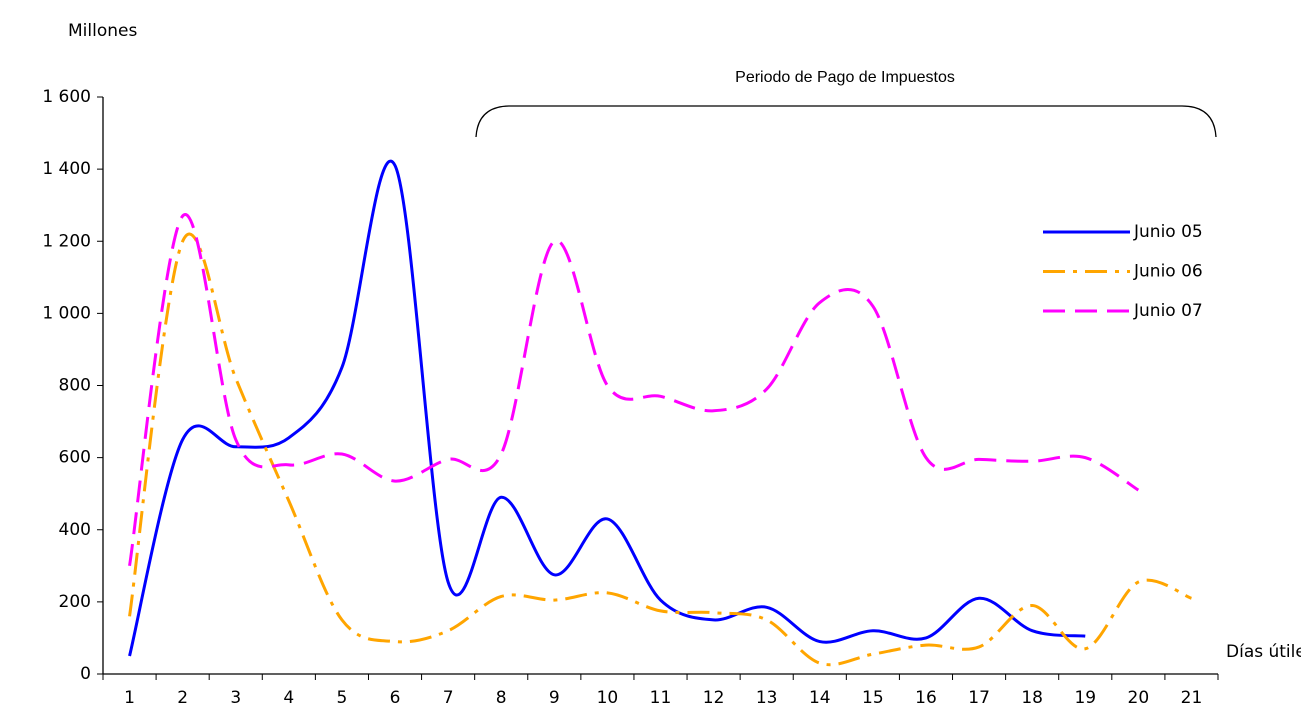 The width and height of the screenshot is (1301, 723). I want to click on x-tick-label: 8, so click(501, 698).